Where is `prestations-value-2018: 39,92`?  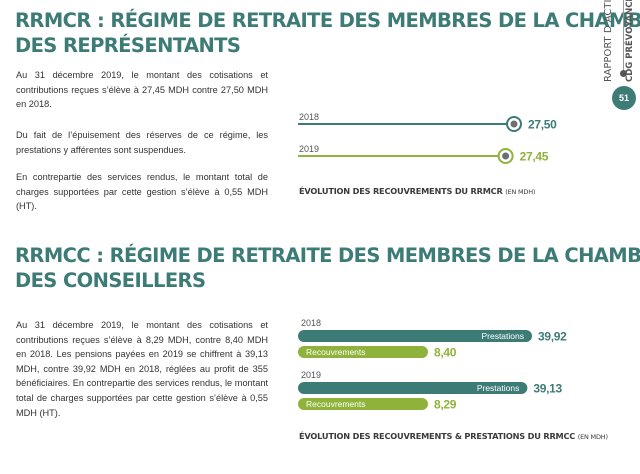 prestations-value-2018: 39,92 is located at coordinates (552, 337).